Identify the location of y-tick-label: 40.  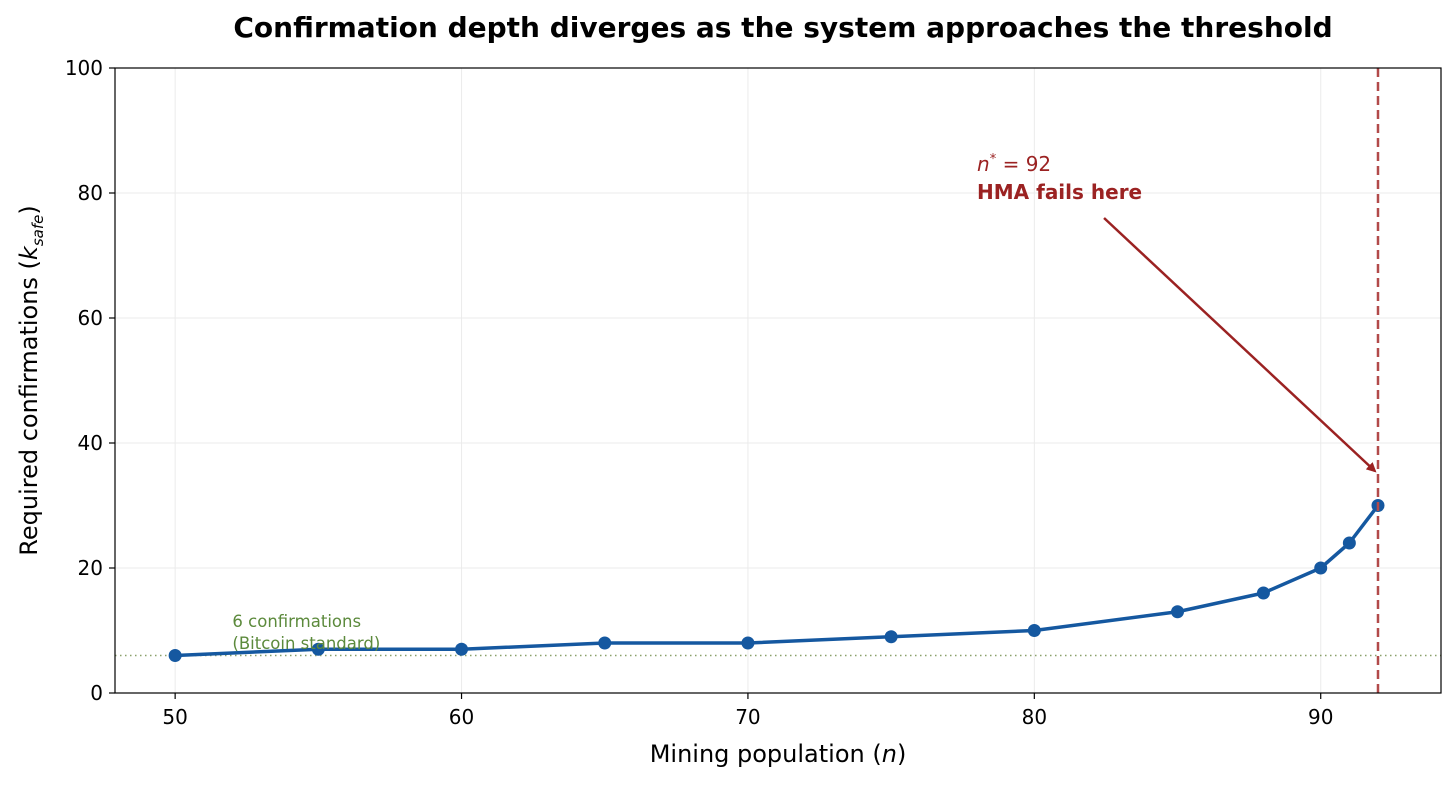
(90, 443).